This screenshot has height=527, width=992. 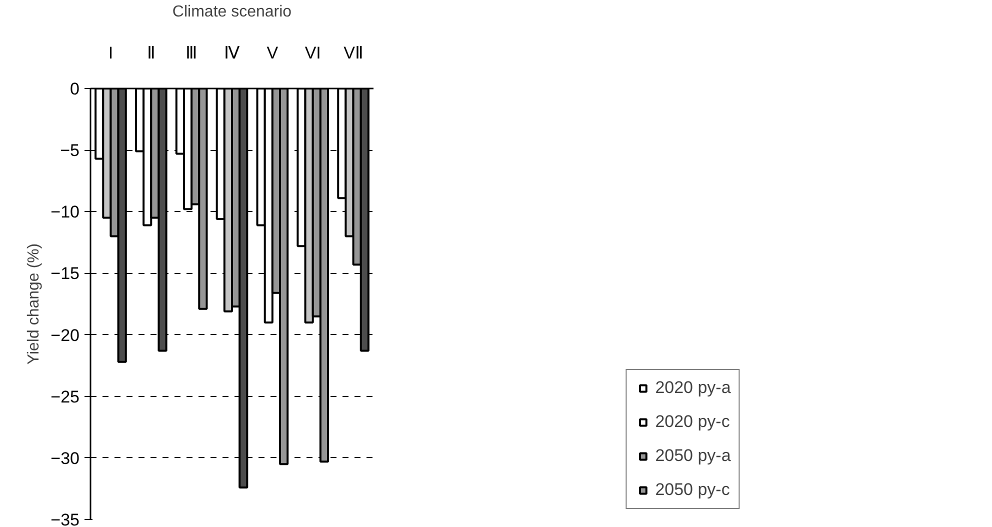 I want to click on x-axis-title: Climate scenario, so click(x=232, y=12).